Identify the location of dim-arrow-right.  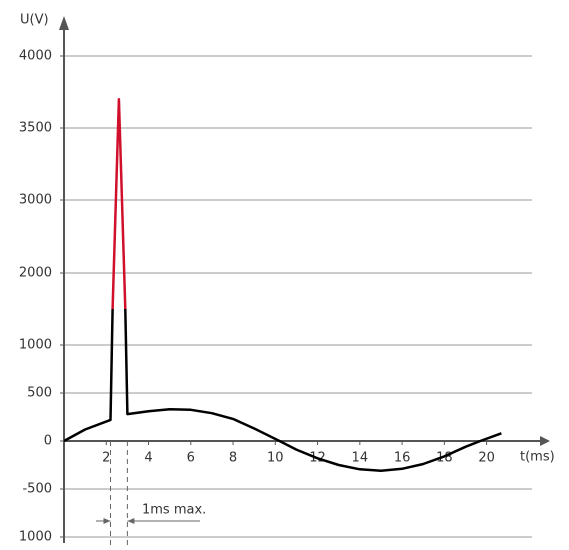
(131, 521).